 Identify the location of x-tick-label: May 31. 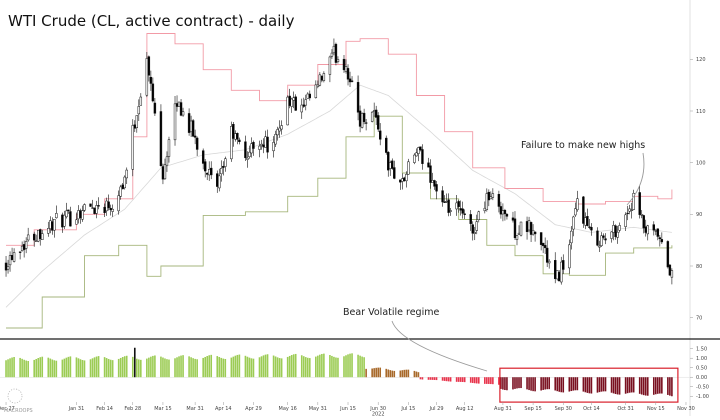
(318, 409).